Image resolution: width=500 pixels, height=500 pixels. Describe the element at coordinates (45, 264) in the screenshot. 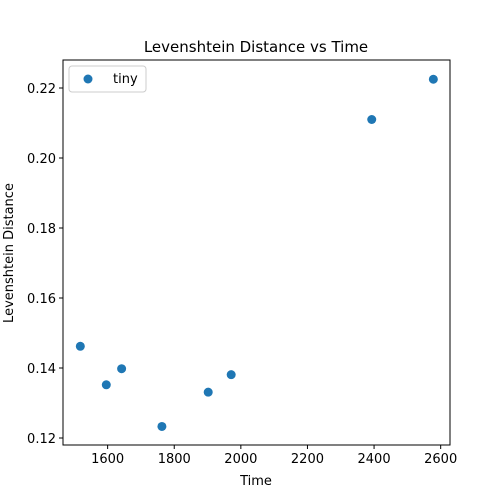

I see `y-axis: 0.12 0.14 0.16 0.18 0.20 0.22` at that location.